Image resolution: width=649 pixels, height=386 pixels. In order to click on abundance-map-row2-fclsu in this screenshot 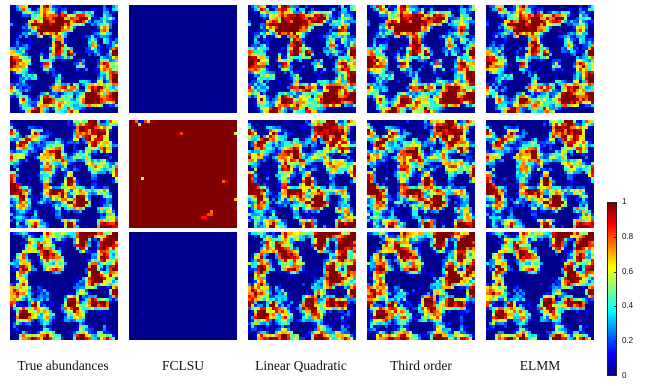, I will do `click(183, 174)`.